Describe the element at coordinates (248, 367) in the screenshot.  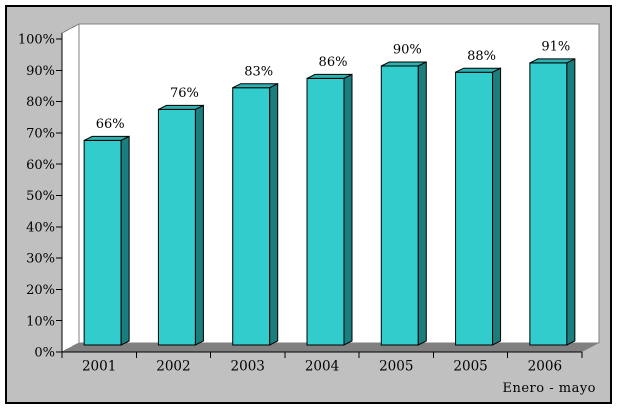
I see `category-label: 2003` at that location.